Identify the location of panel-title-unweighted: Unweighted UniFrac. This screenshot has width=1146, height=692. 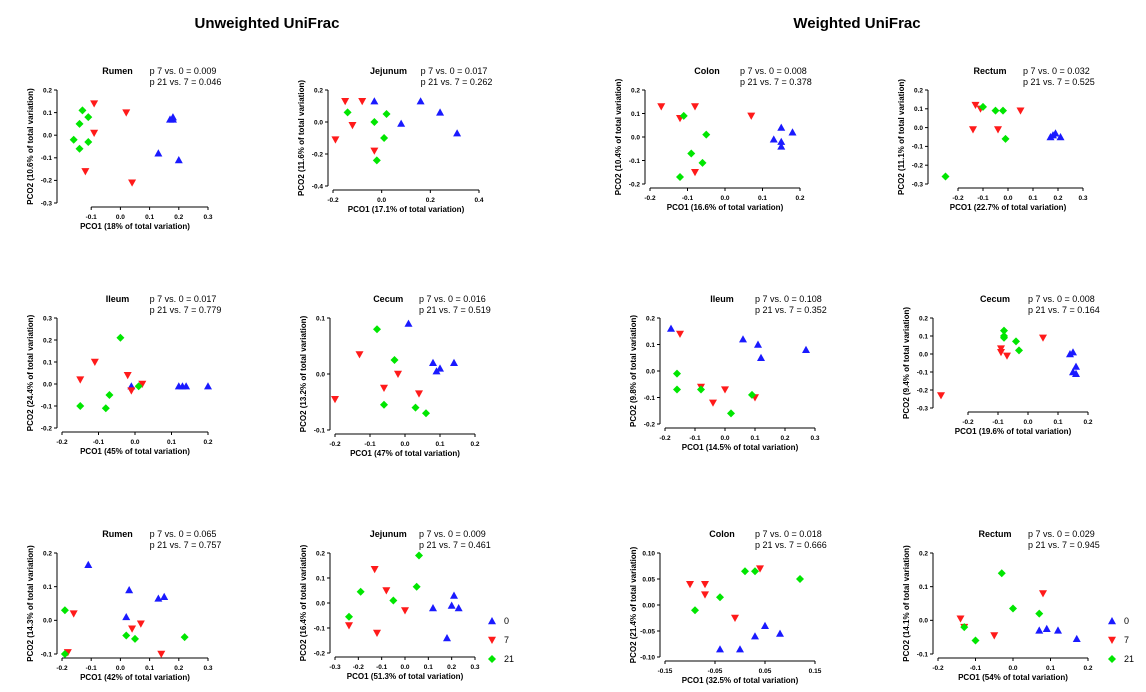
(266, 23).